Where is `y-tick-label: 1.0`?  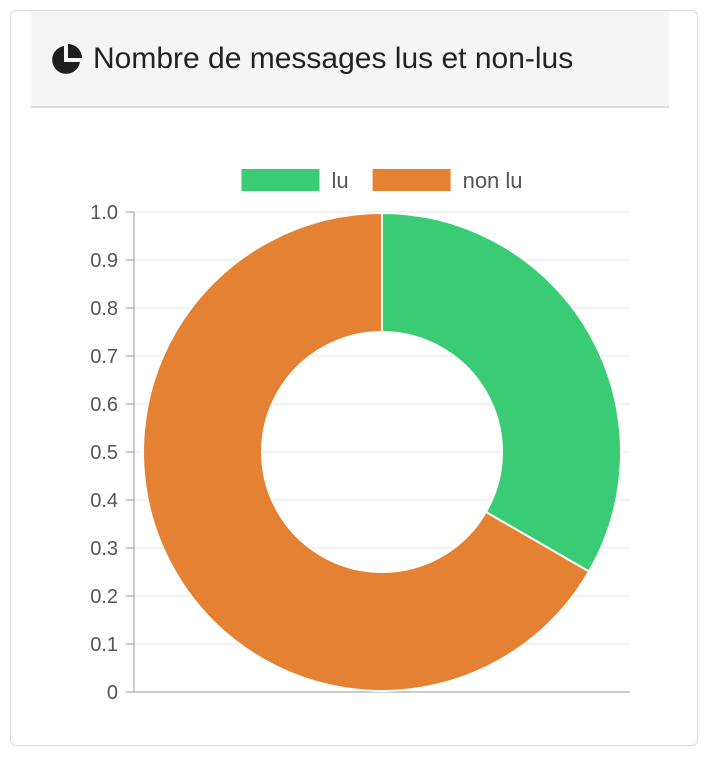 y-tick-label: 1.0 is located at coordinates (104, 213).